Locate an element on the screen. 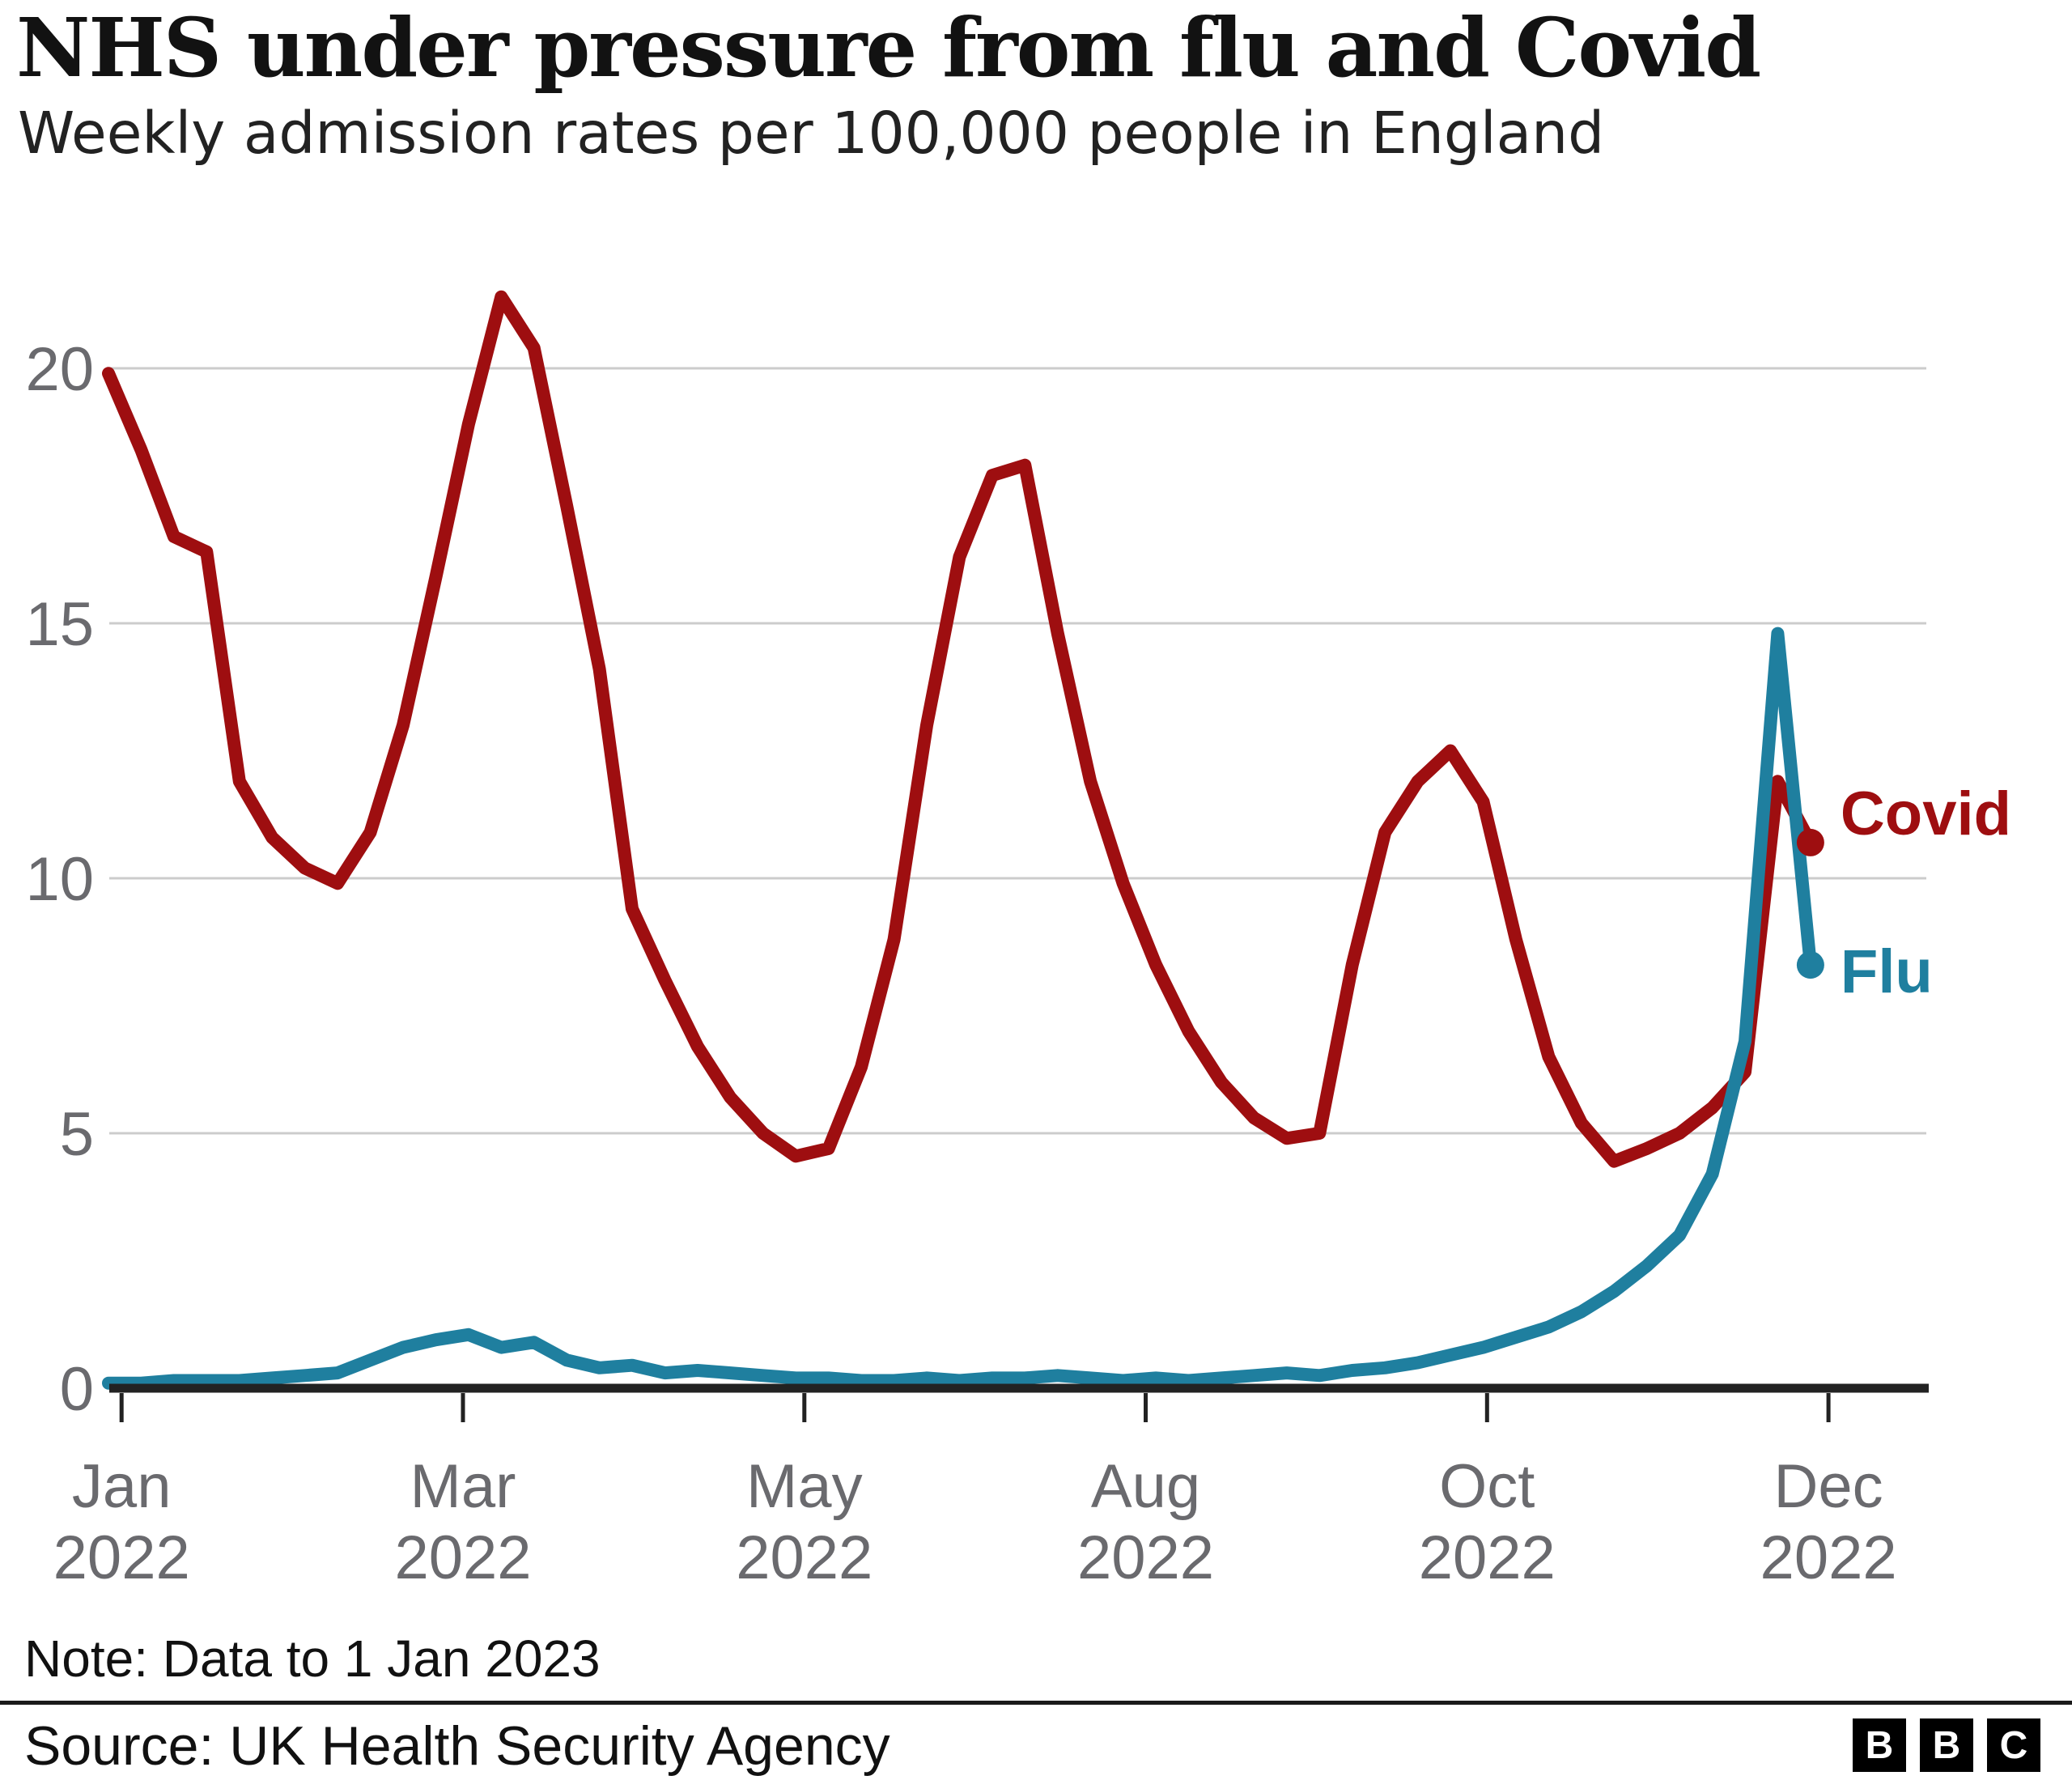  x-tick-label-month-aug: Aug is located at coordinates (1145, 1486).